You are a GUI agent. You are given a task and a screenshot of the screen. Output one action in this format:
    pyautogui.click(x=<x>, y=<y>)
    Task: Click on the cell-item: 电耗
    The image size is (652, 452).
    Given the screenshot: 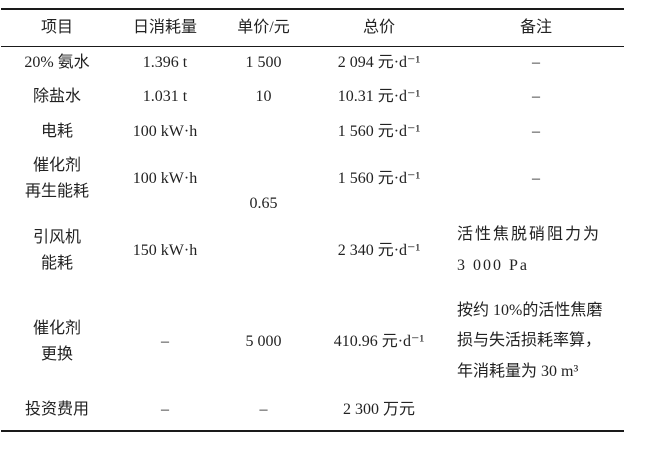 What is the action you would take?
    pyautogui.click(x=56, y=132)
    